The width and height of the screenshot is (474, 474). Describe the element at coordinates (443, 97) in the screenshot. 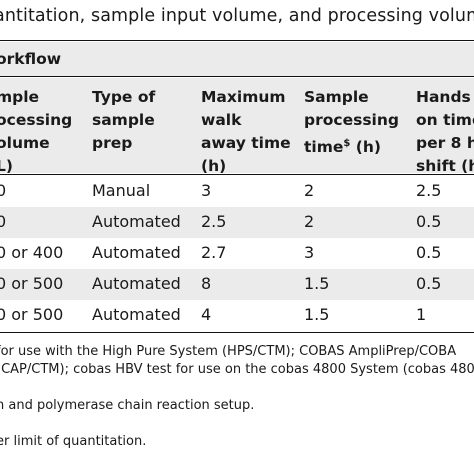

I see `header-line: Hands` at that location.